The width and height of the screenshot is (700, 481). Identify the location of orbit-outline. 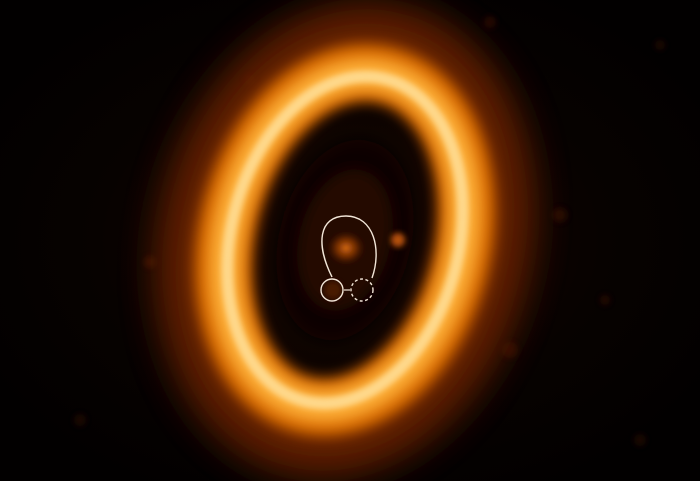
(349, 247).